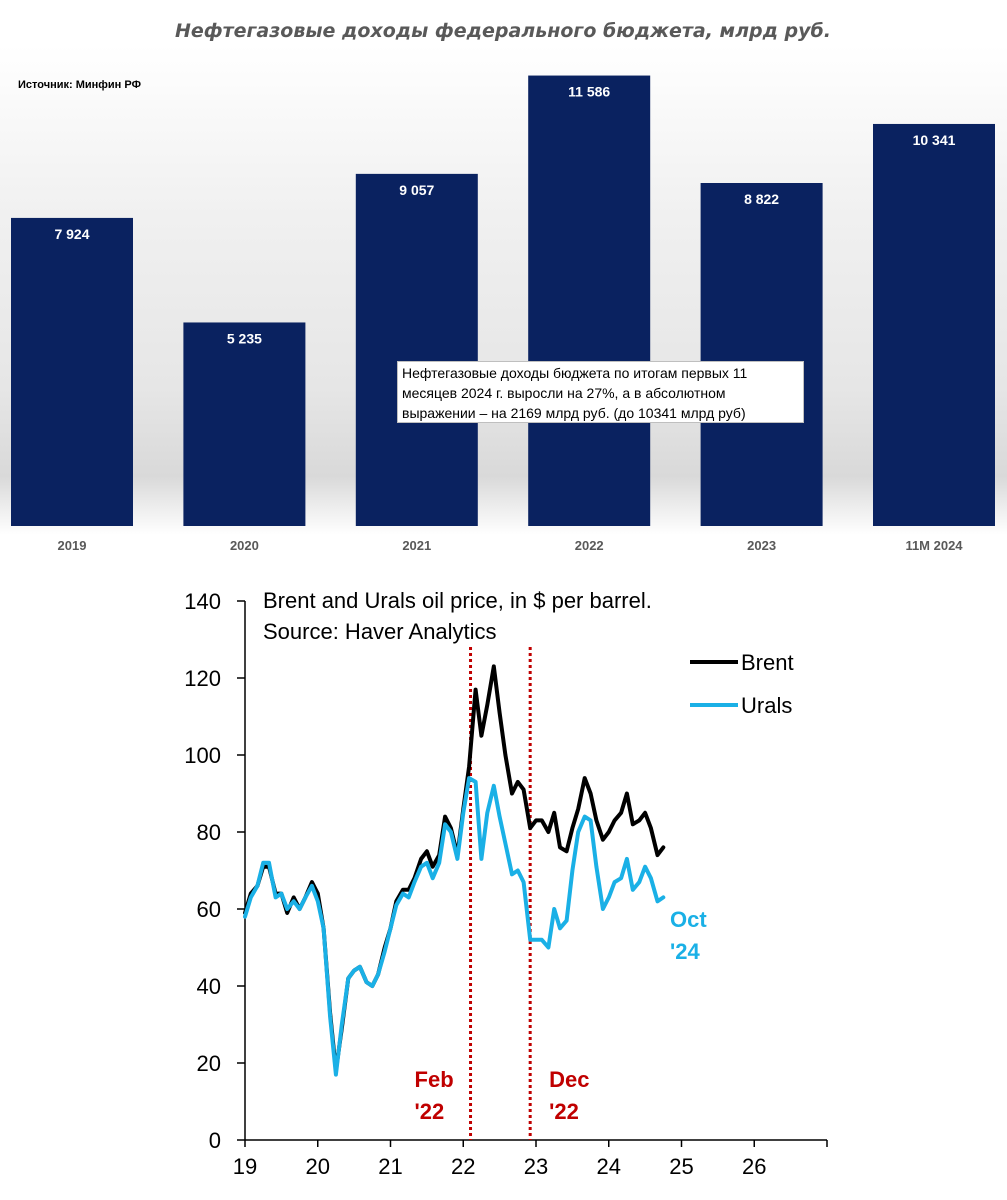  Describe the element at coordinates (209, 832) in the screenshot. I see `y-tick-label: 80` at that location.